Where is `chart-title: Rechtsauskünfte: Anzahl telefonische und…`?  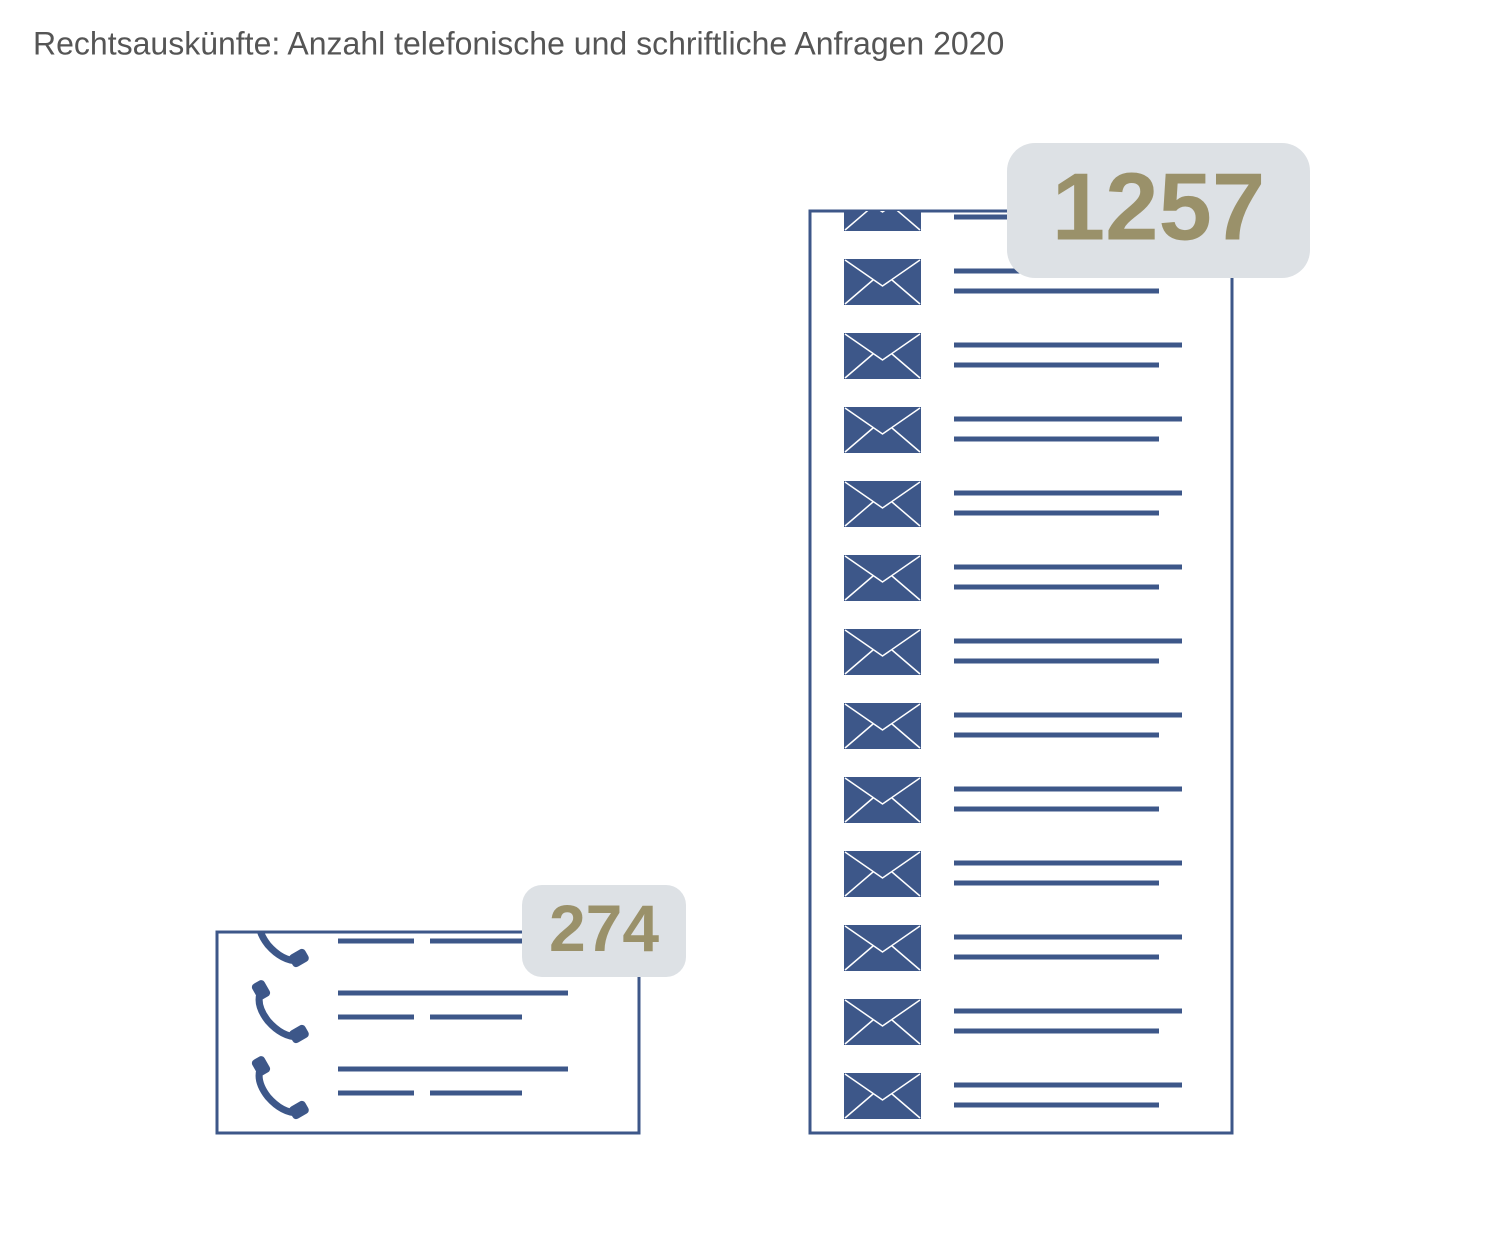 chart-title: Rechtsauskünfte: Anzahl telefonische und… is located at coordinates (518, 43).